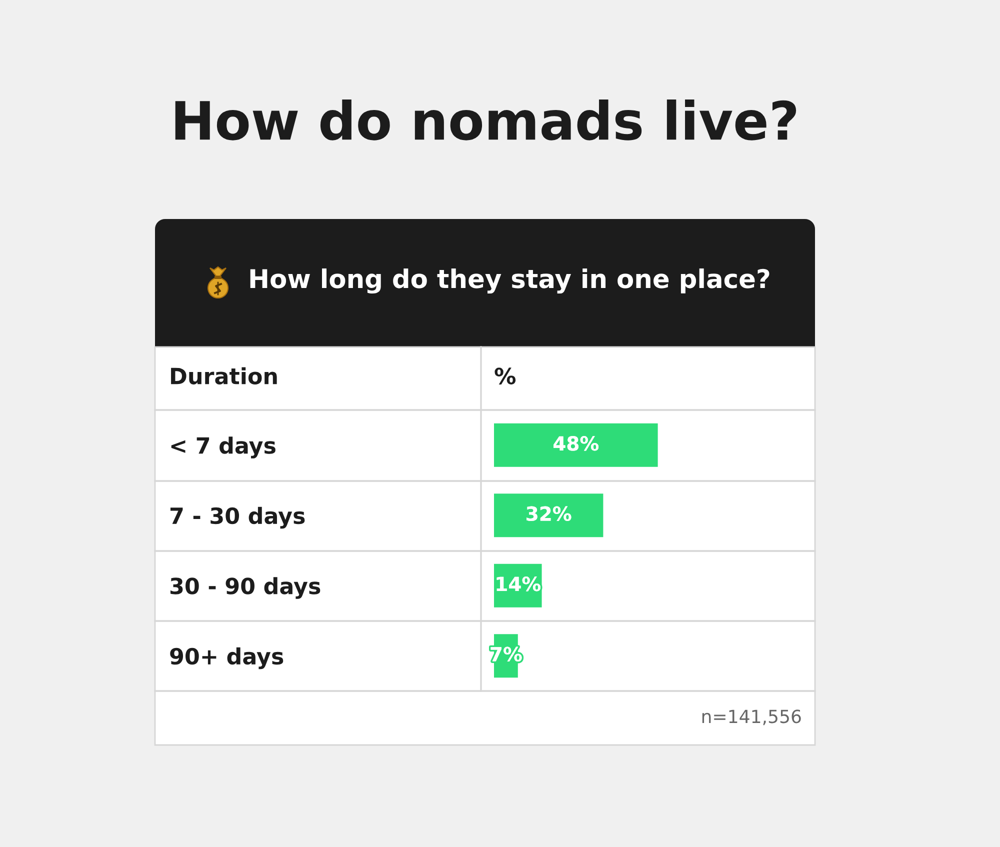 This screenshot has height=847, width=1000. Describe the element at coordinates (227, 658) in the screenshot. I see `y-tick-label: 90+ days` at that location.